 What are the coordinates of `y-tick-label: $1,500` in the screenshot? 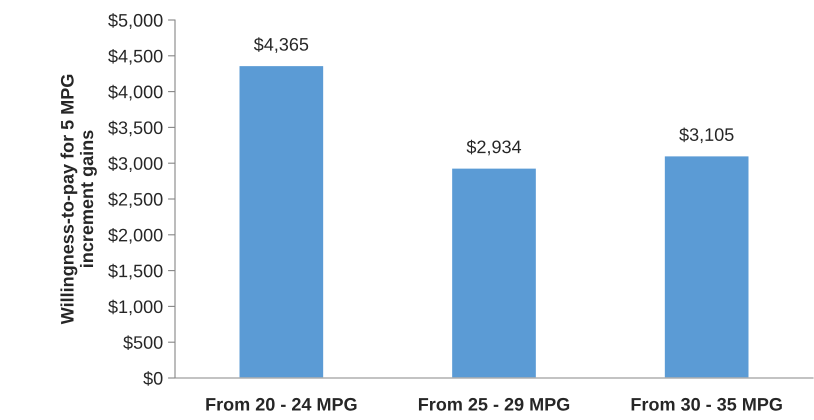 It's located at (135, 272).